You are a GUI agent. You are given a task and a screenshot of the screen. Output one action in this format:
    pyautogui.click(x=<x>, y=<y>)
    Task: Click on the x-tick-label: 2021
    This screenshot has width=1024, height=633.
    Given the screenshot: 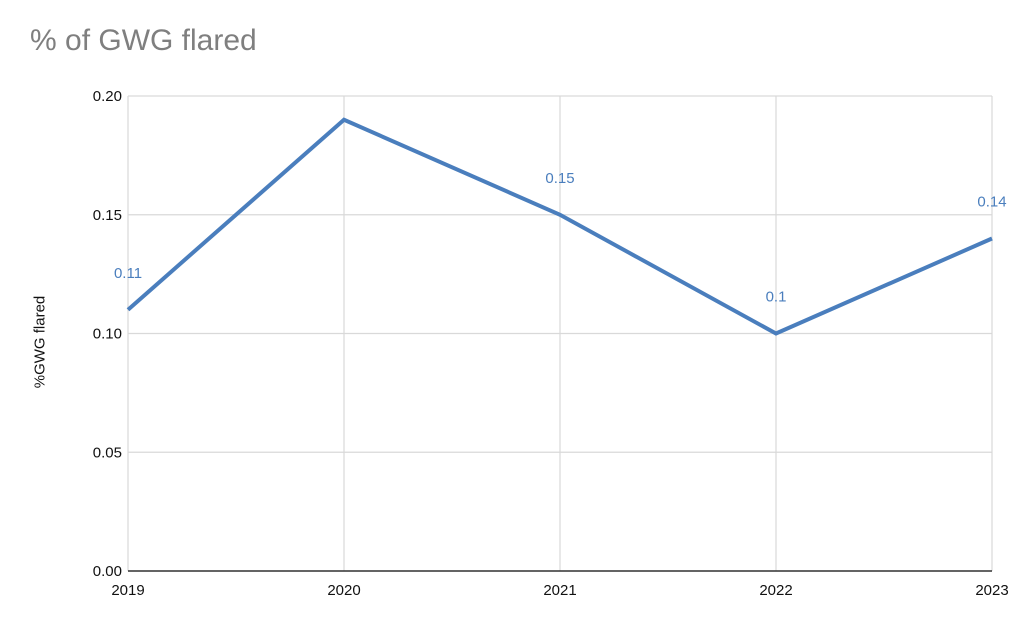 What is the action you would take?
    pyautogui.click(x=559, y=590)
    